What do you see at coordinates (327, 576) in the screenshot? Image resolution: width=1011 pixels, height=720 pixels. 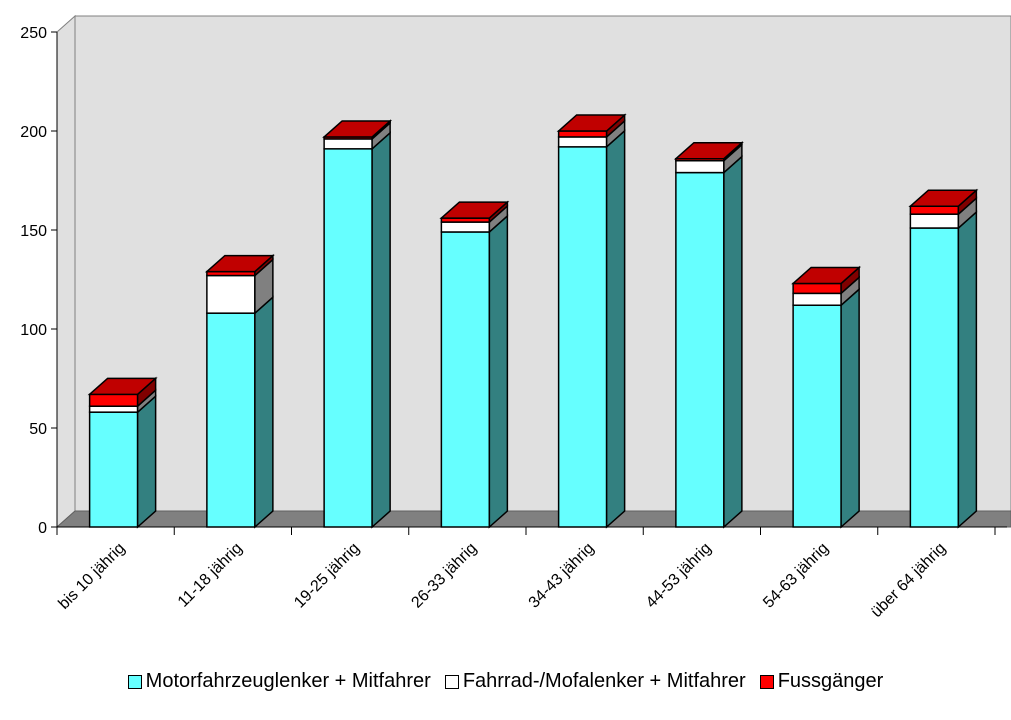 I see `x-tick-label: 19-25 jährig` at bounding box center [327, 576].